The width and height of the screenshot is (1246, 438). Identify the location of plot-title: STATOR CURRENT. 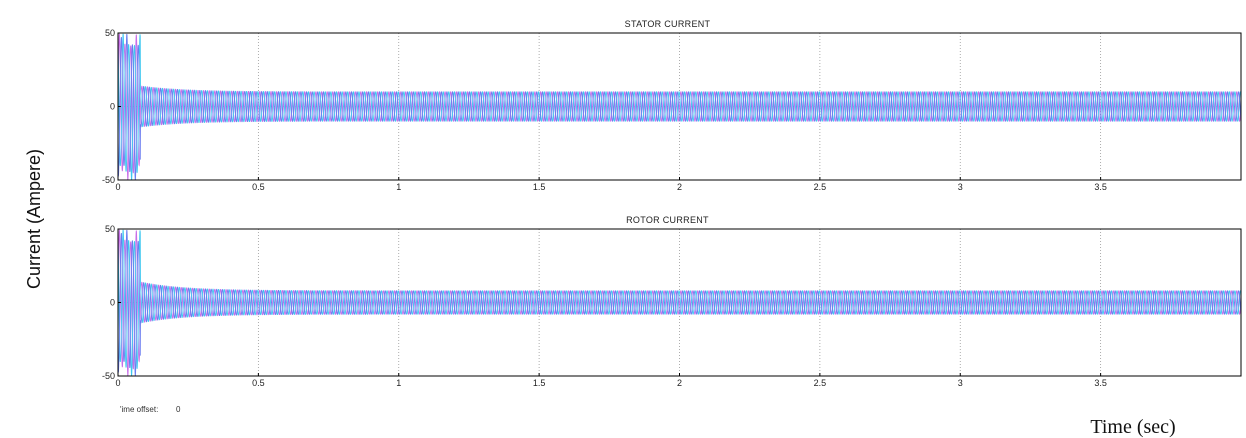
(668, 24).